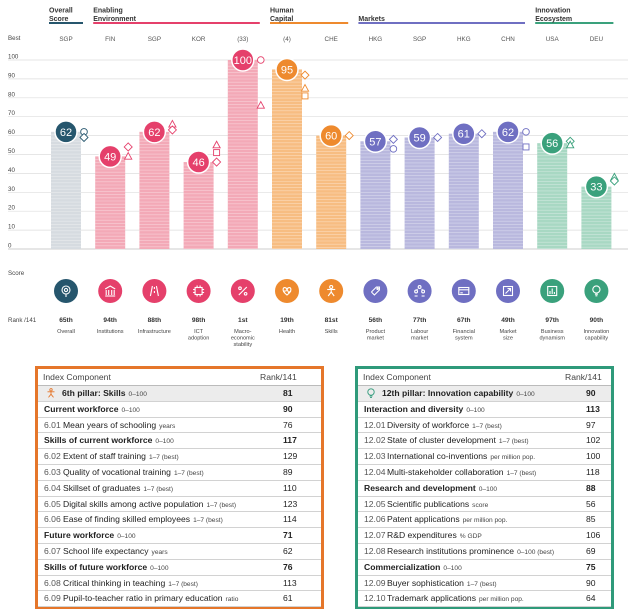  What do you see at coordinates (371, 19) in the screenshot?
I see `group-label: Markets` at bounding box center [371, 19].